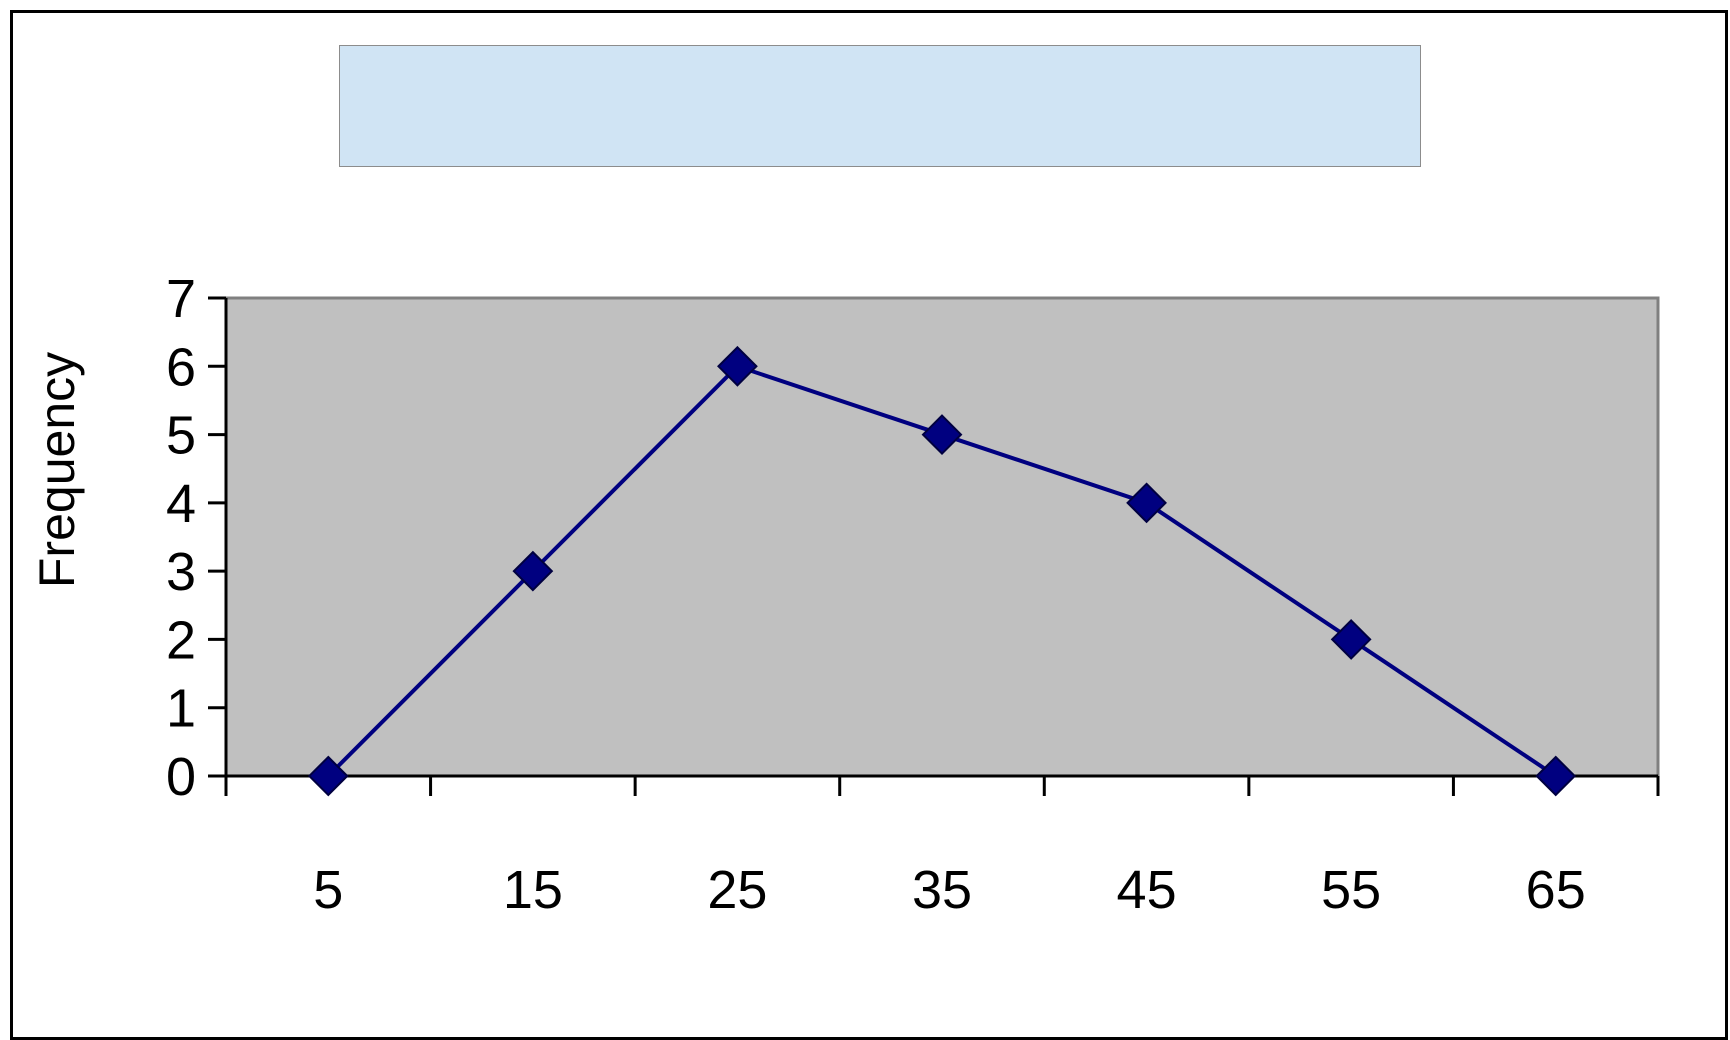 The image size is (1730, 1040). Describe the element at coordinates (181, 299) in the screenshot. I see `y-tick-label: 7` at that location.